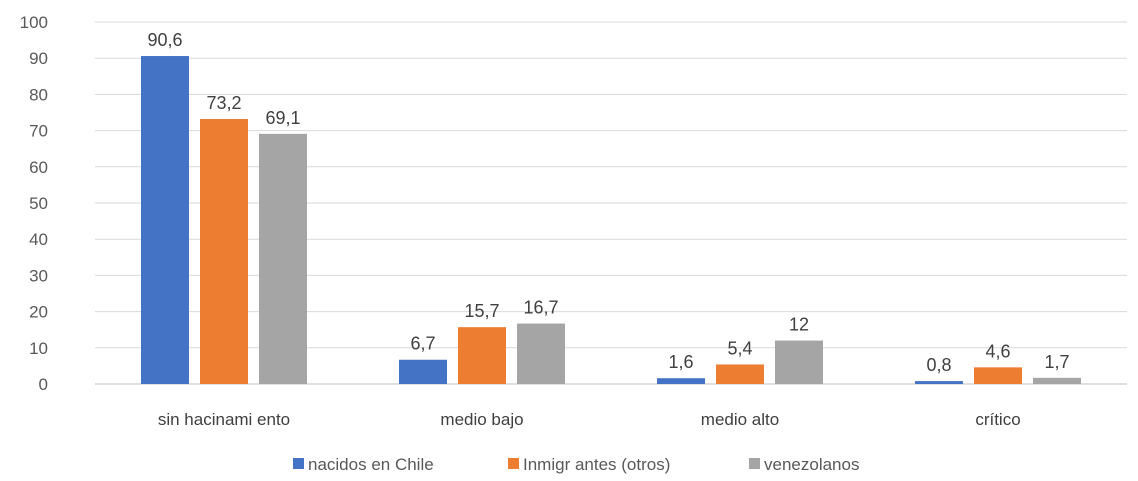 The image size is (1138, 481). Describe the element at coordinates (740, 419) in the screenshot. I see `x-category-label: medio alto` at that location.